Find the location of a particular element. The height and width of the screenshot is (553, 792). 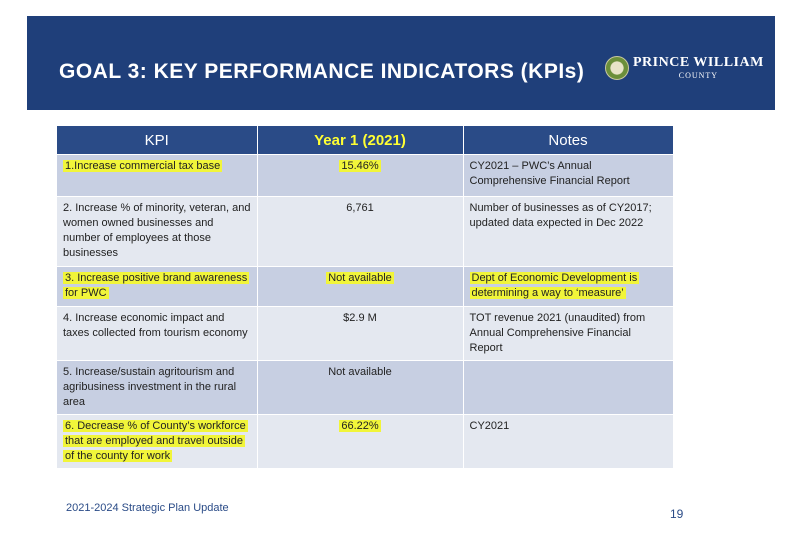

year-value: 15.46% is located at coordinates (360, 166).